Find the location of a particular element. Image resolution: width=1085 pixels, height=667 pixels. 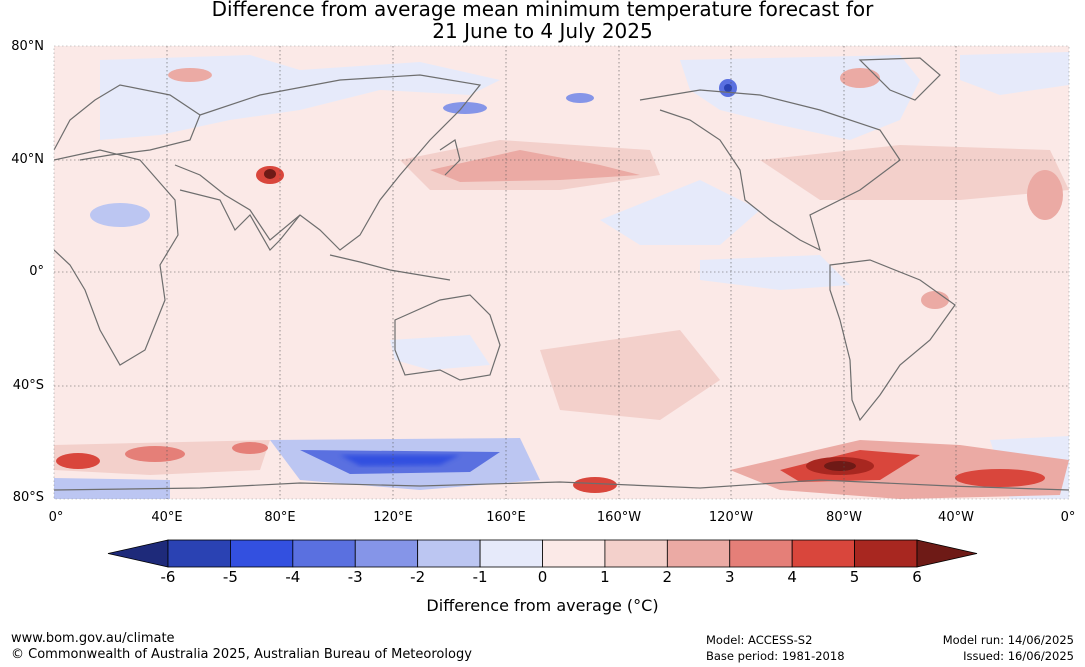

footer-base-period: Base period: 1981-2018 is located at coordinates (775, 656).